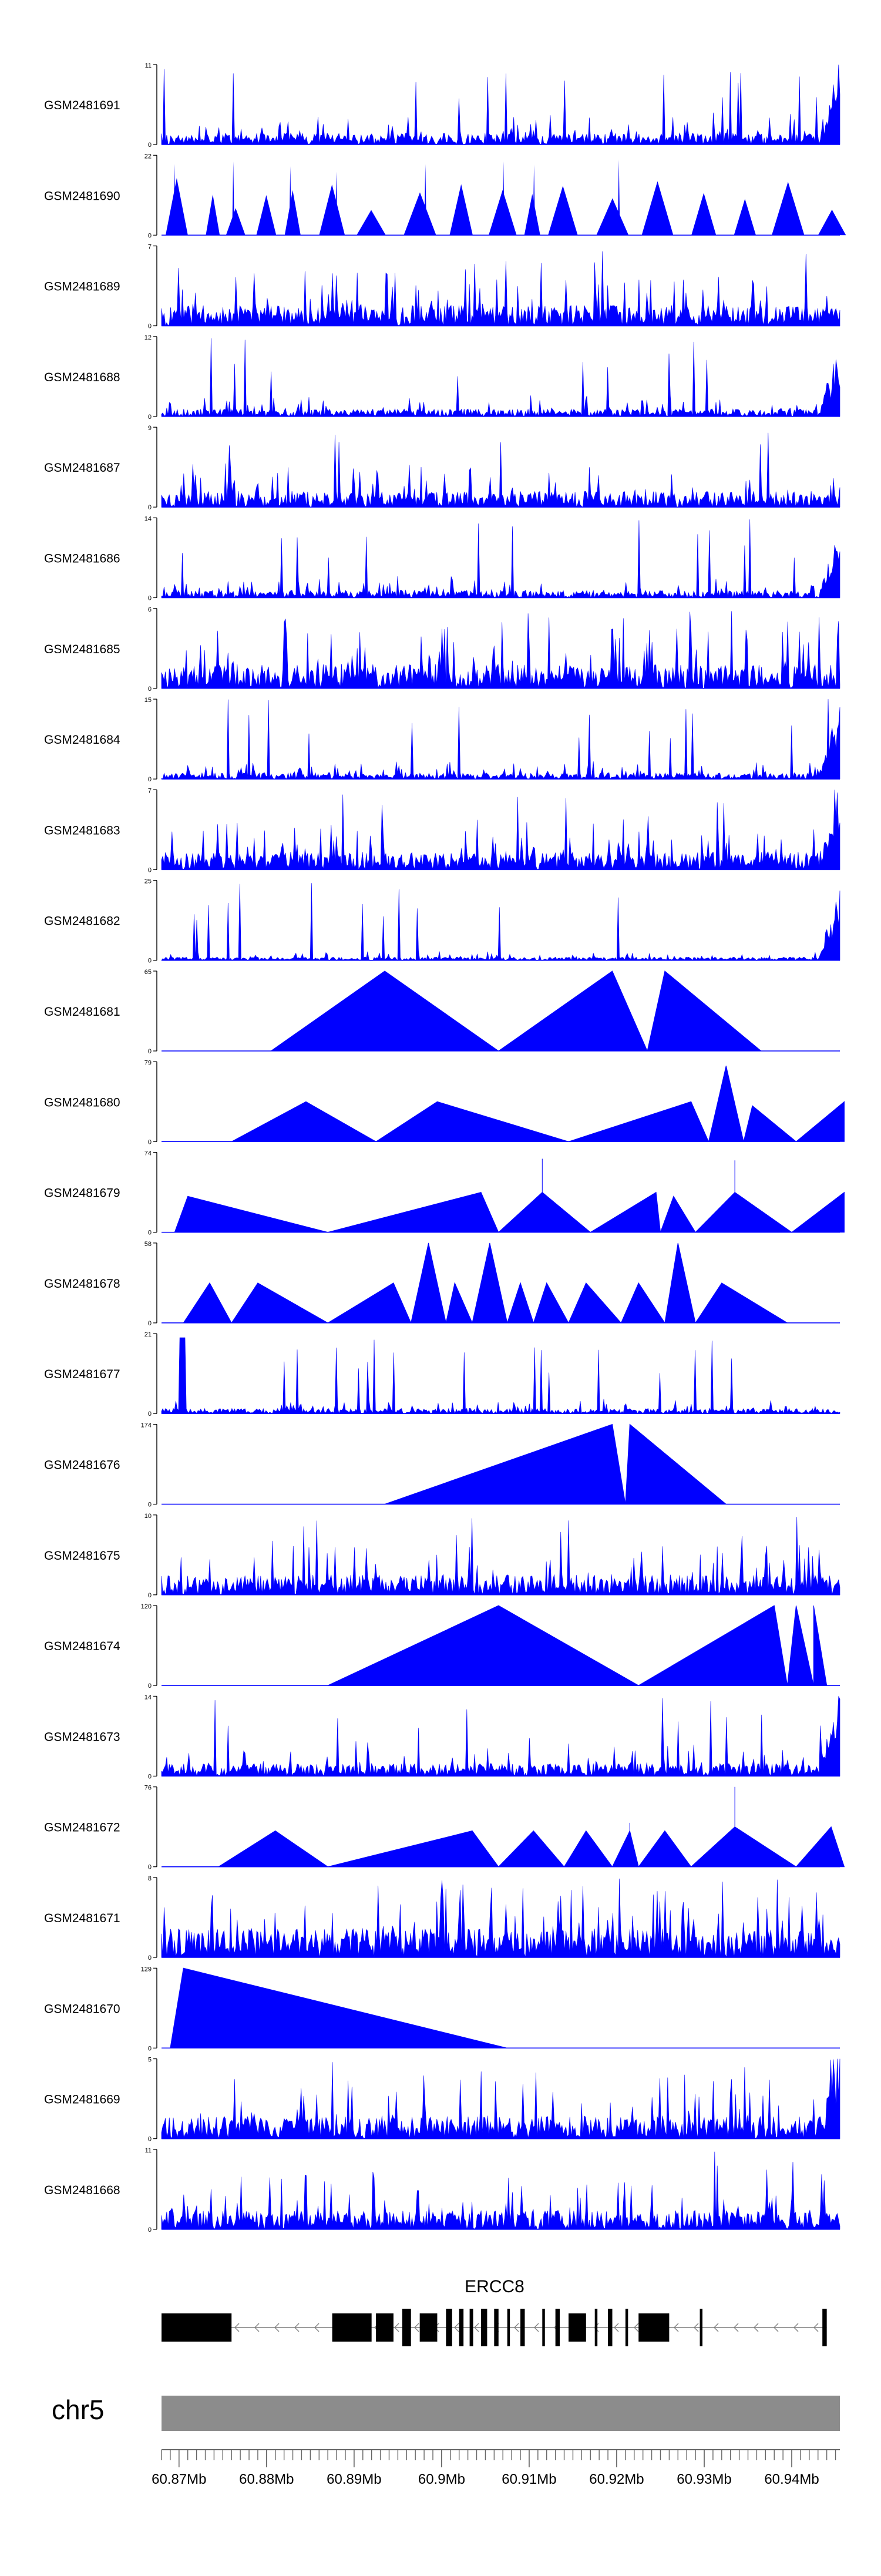 The width and height of the screenshot is (881, 2576). I want to click on track-GSM2481673: GSM2481673 14 0, so click(442, 1737).